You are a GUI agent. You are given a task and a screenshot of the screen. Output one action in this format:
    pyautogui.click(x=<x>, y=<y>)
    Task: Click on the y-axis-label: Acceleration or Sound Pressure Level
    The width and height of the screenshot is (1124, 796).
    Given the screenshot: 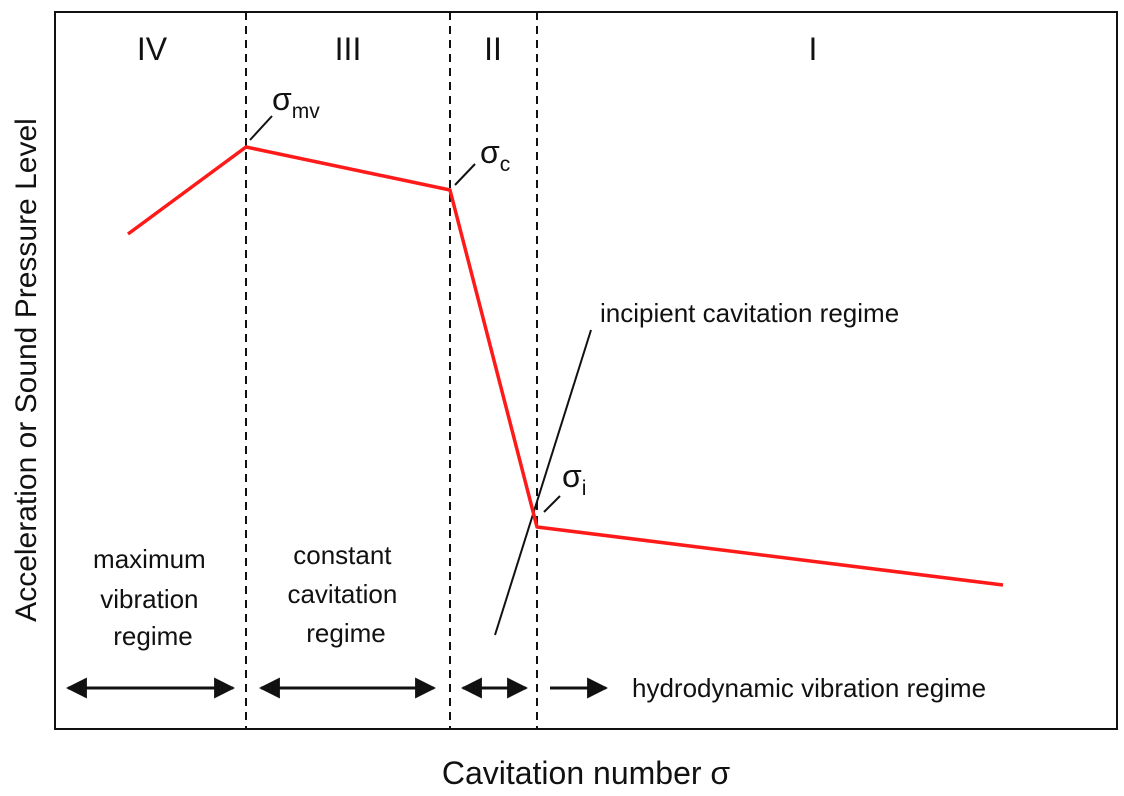 What is the action you would take?
    pyautogui.click(x=26, y=370)
    